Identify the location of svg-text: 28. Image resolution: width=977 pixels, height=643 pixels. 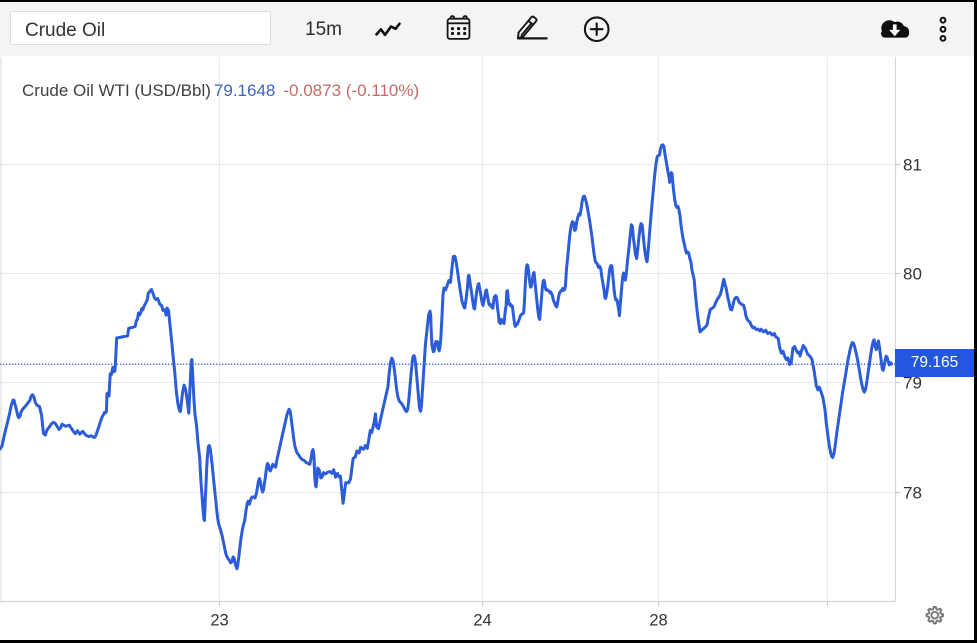
(658, 621).